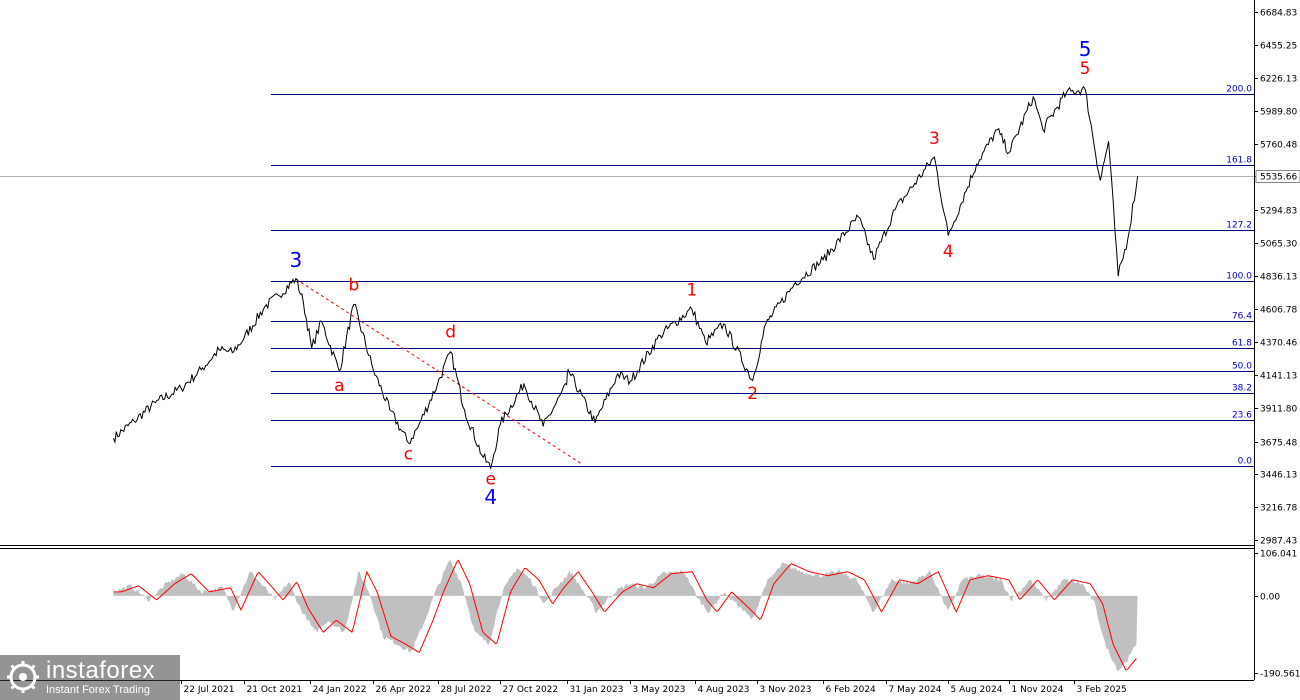  What do you see at coordinates (101, 670) in the screenshot?
I see `logo-name: instaforex` at bounding box center [101, 670].